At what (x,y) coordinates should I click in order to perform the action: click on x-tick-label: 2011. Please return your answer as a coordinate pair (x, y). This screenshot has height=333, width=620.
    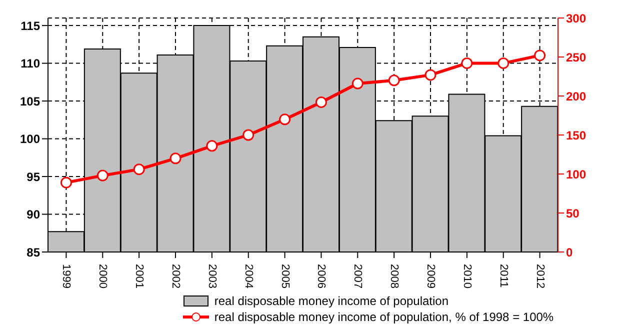
    Looking at the image, I should click on (503, 276).